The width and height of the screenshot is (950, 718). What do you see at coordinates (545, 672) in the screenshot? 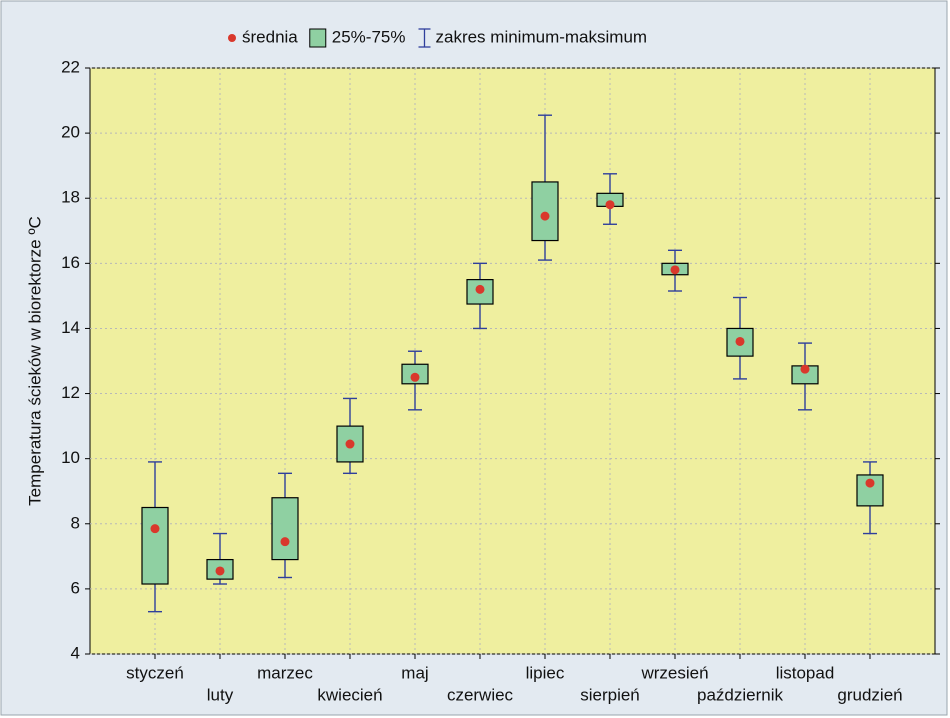
I see `x-tick-label: lipiec` at bounding box center [545, 672].